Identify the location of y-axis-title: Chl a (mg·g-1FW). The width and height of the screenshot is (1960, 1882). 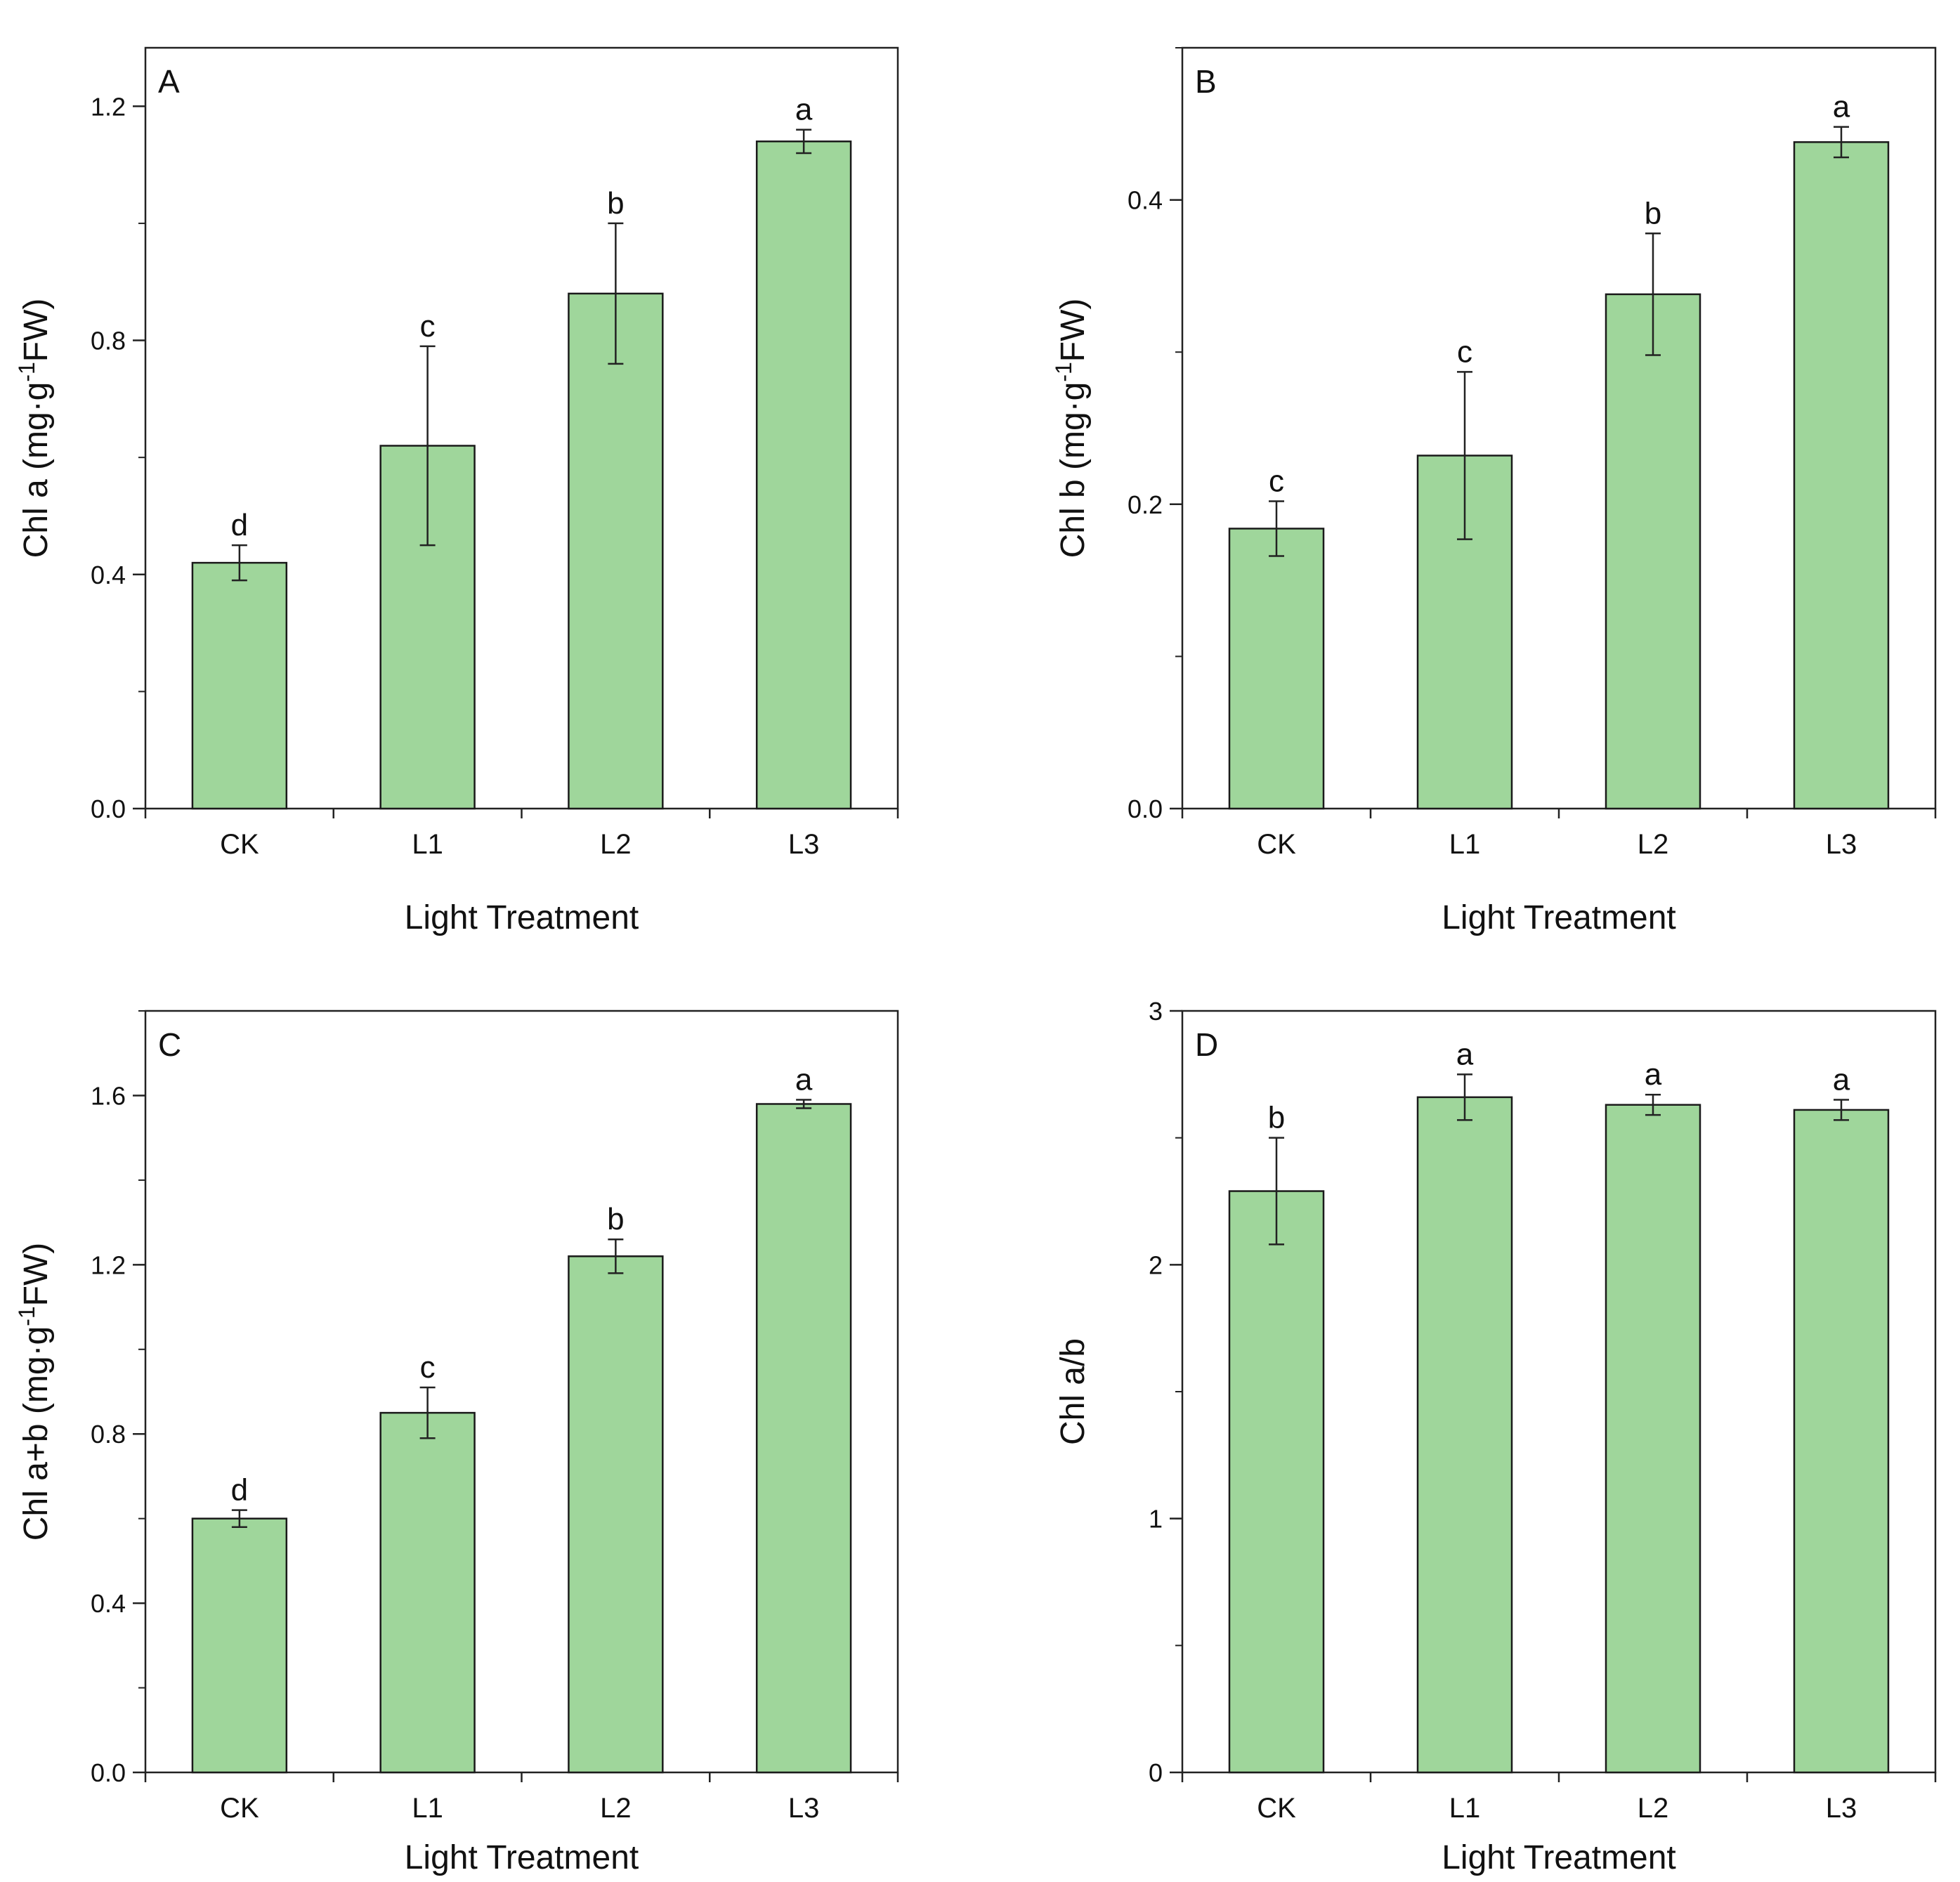
(34, 428).